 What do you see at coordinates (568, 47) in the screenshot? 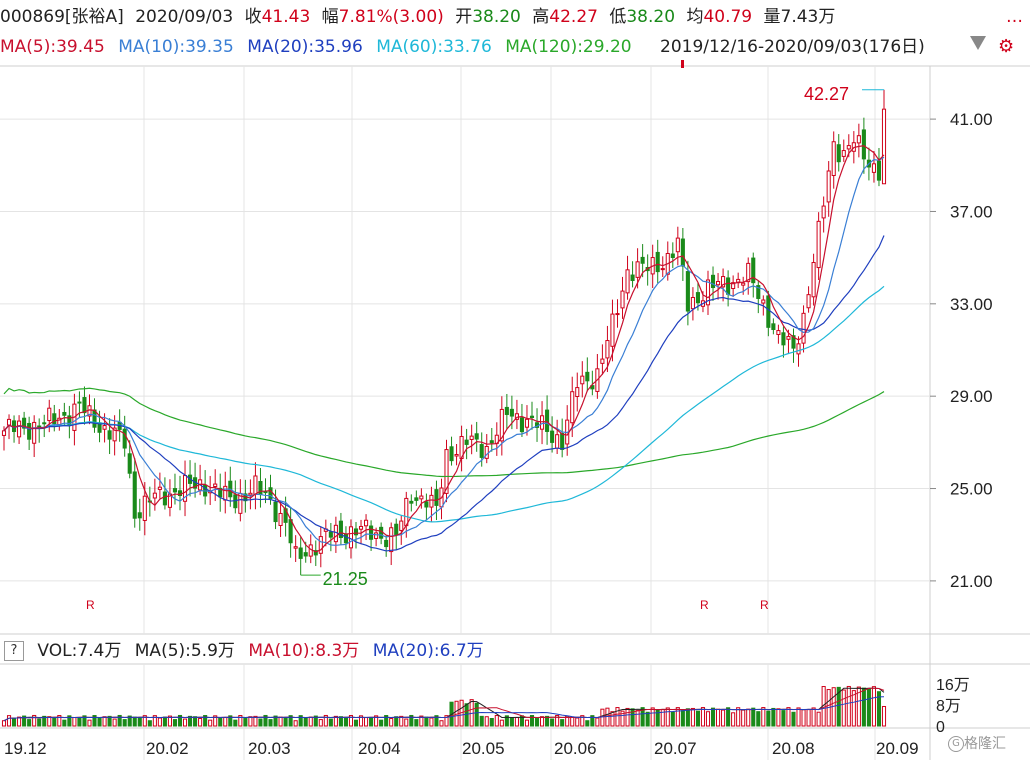
I see `ma120-label: MA(120):29.20` at bounding box center [568, 47].